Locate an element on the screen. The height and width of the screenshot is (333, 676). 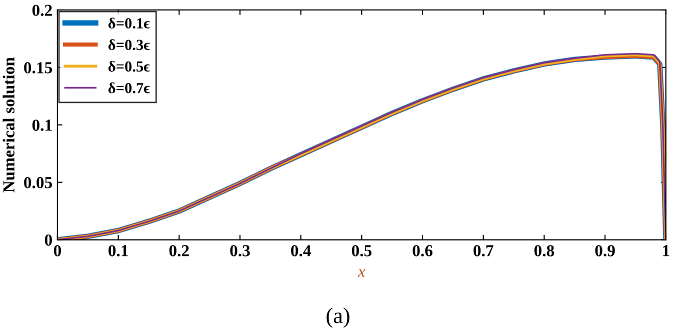
x-tick-label: 0.7 is located at coordinates (484, 250).